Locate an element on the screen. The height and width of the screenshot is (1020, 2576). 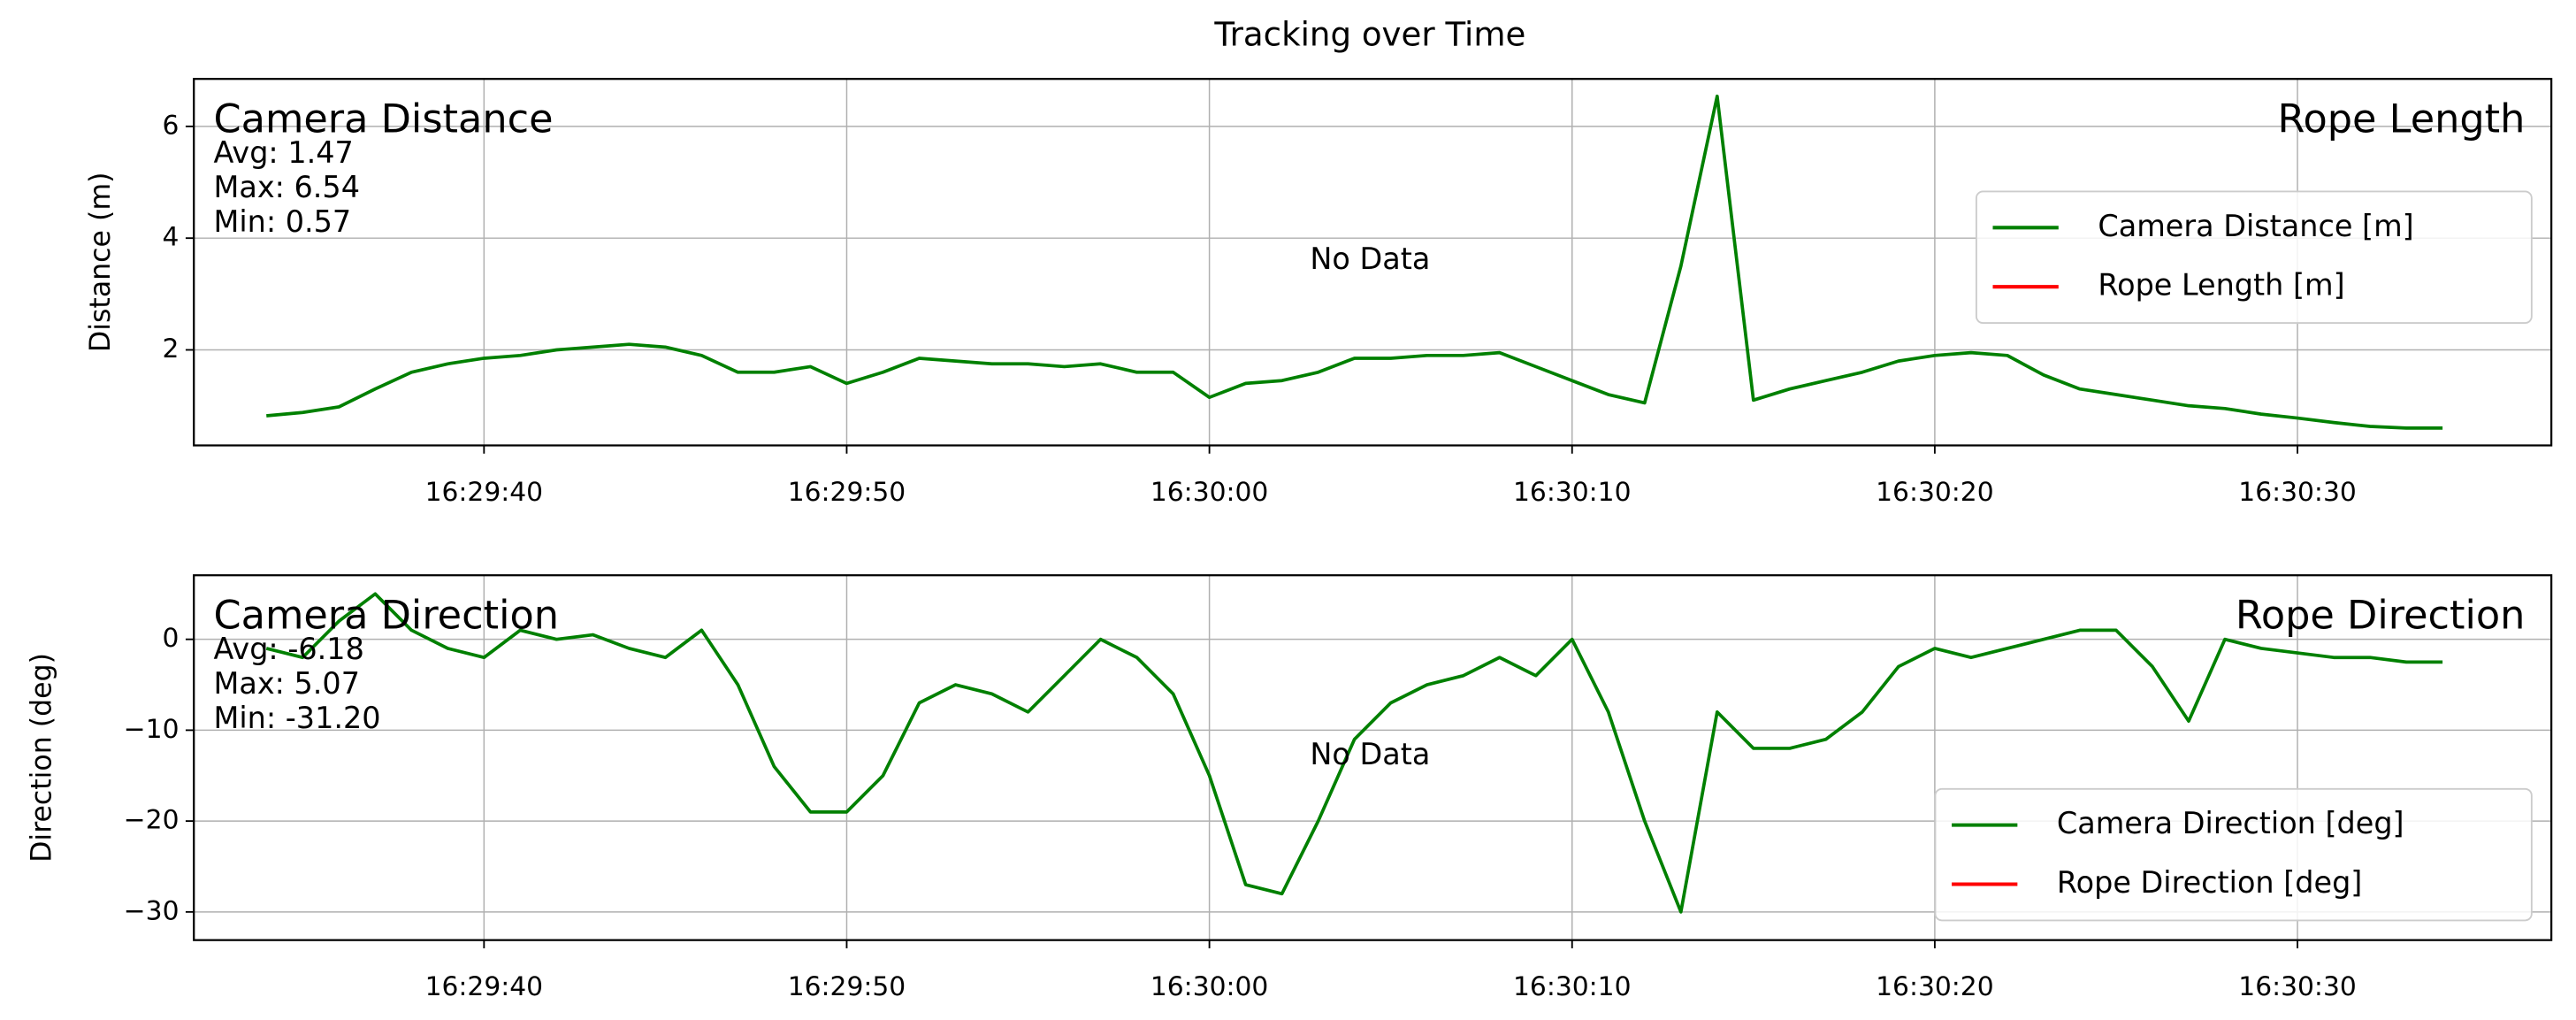
left-title: Camera Distance is located at coordinates (384, 119).